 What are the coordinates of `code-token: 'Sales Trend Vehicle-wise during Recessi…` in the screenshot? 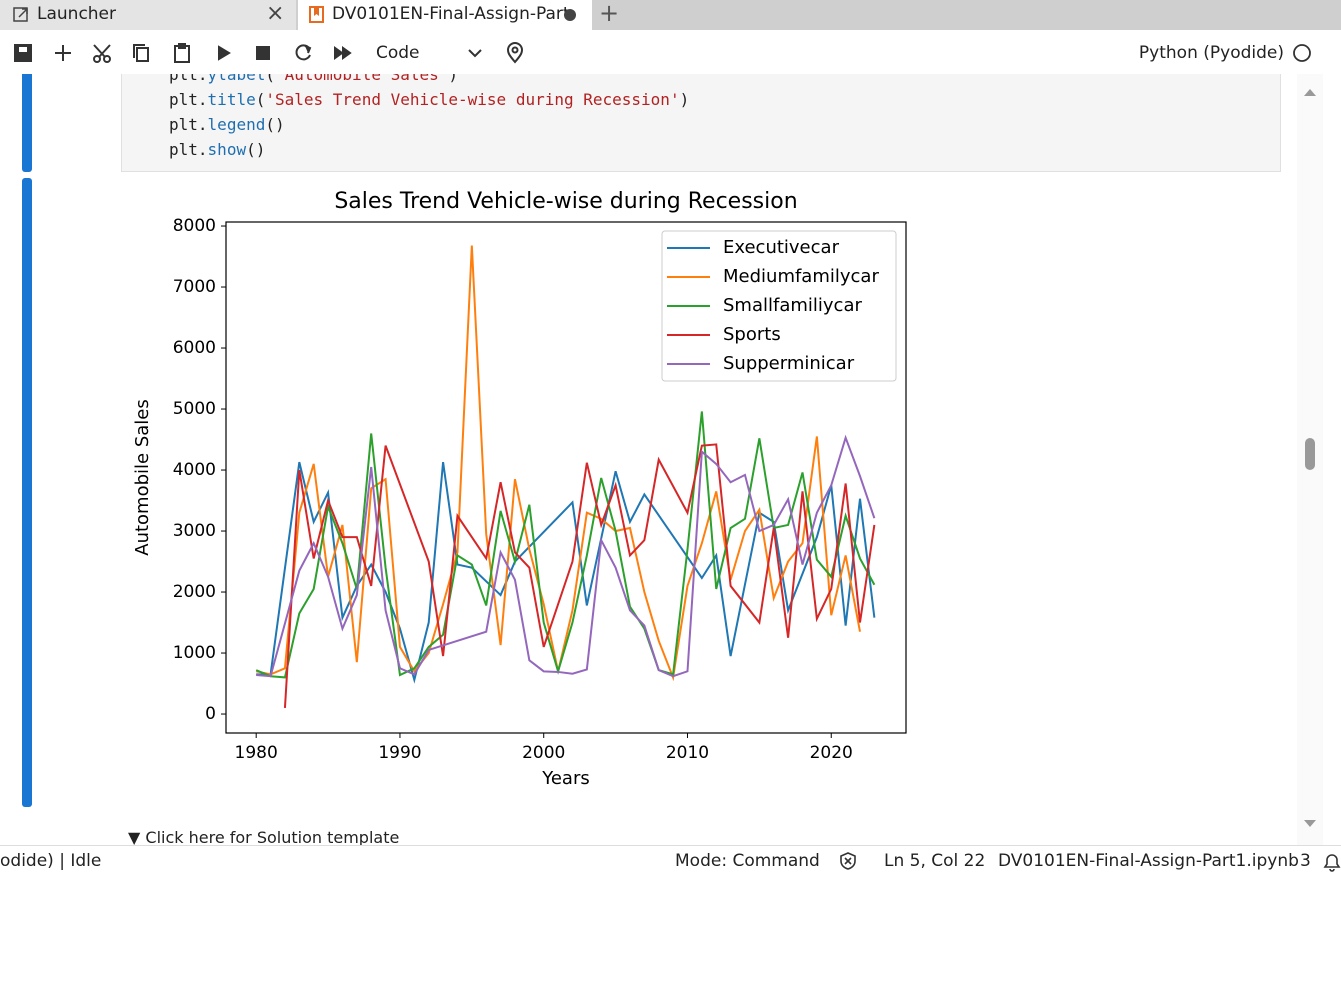 It's located at (472, 99).